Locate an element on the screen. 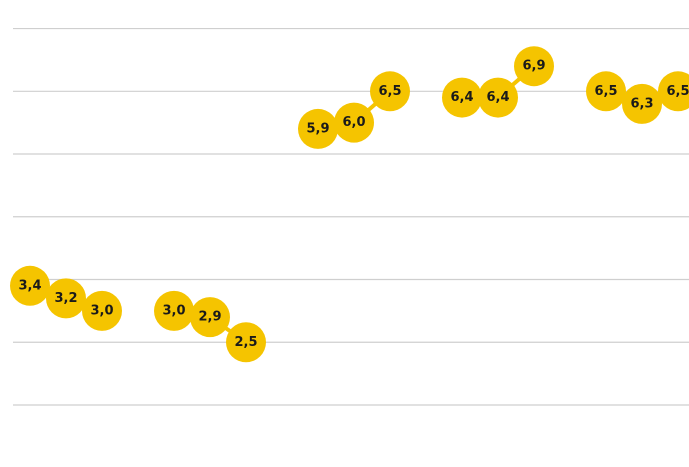 This screenshot has height=467, width=689. data-label: 2,9 is located at coordinates (209, 317).